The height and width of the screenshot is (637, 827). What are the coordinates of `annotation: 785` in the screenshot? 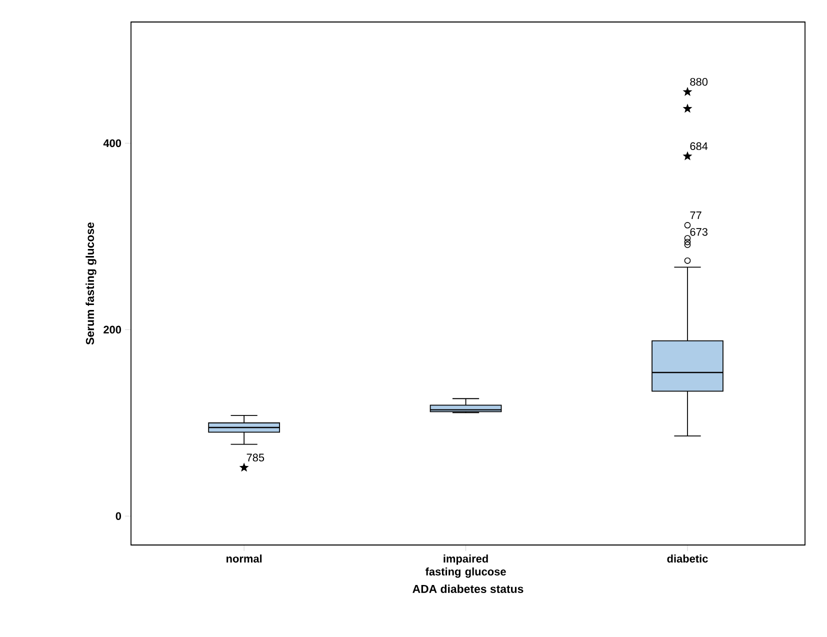 It's located at (255, 458).